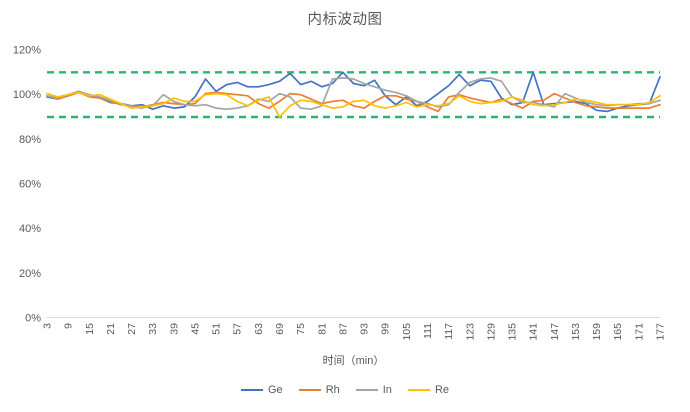 The width and height of the screenshot is (690, 412). I want to click on legend-item-in: In, so click(373, 390).